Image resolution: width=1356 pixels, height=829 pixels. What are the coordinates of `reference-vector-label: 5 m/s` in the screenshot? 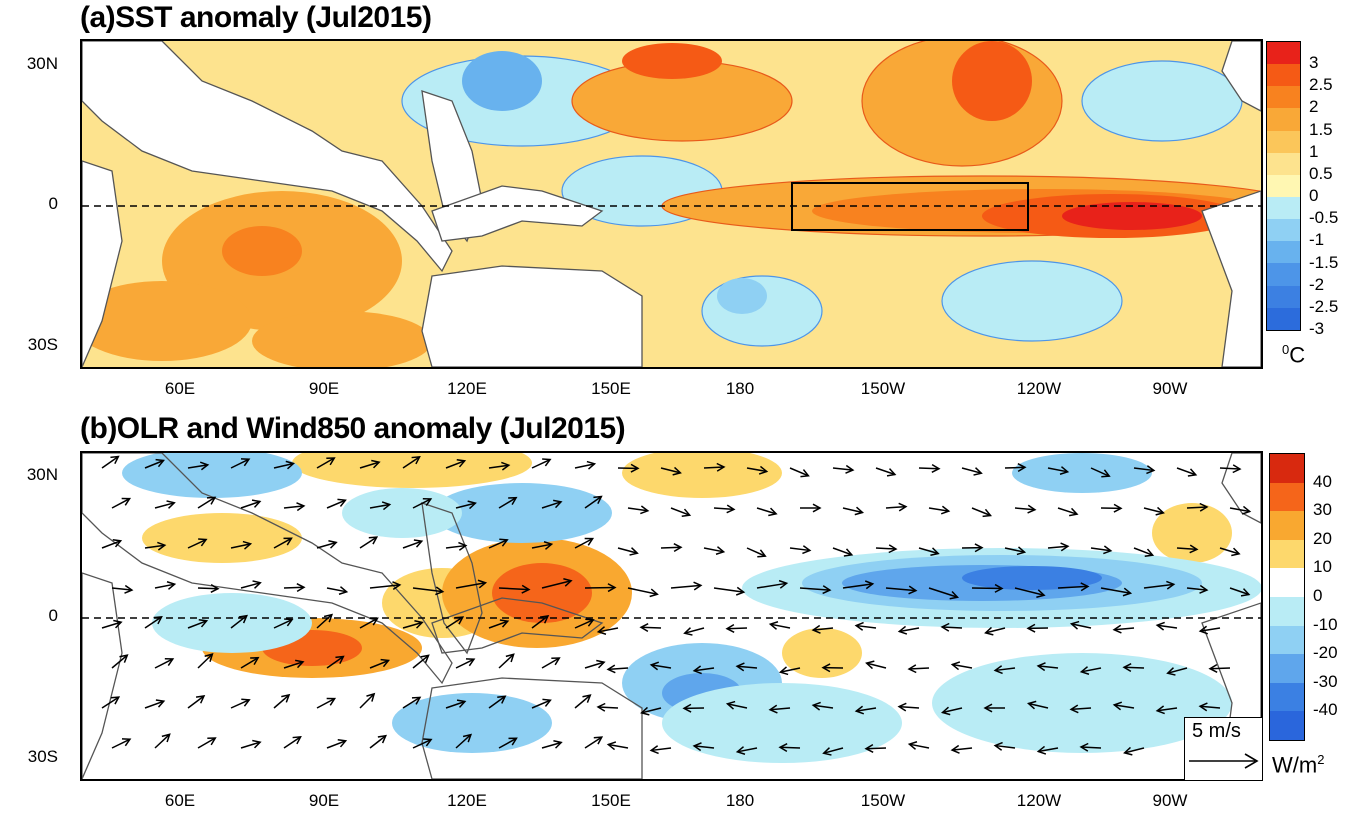 It's located at (1216, 731).